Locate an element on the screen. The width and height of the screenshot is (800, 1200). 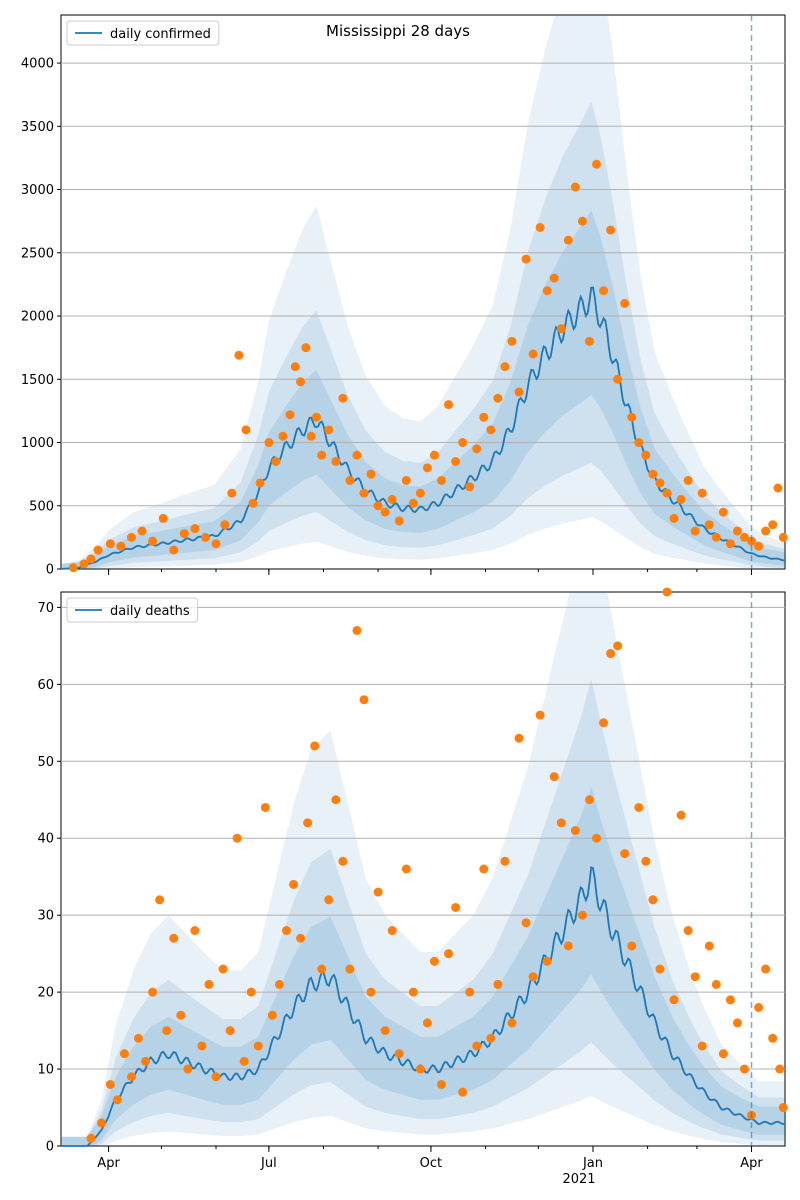
y-tick-label: 3500 is located at coordinates (37, 127).